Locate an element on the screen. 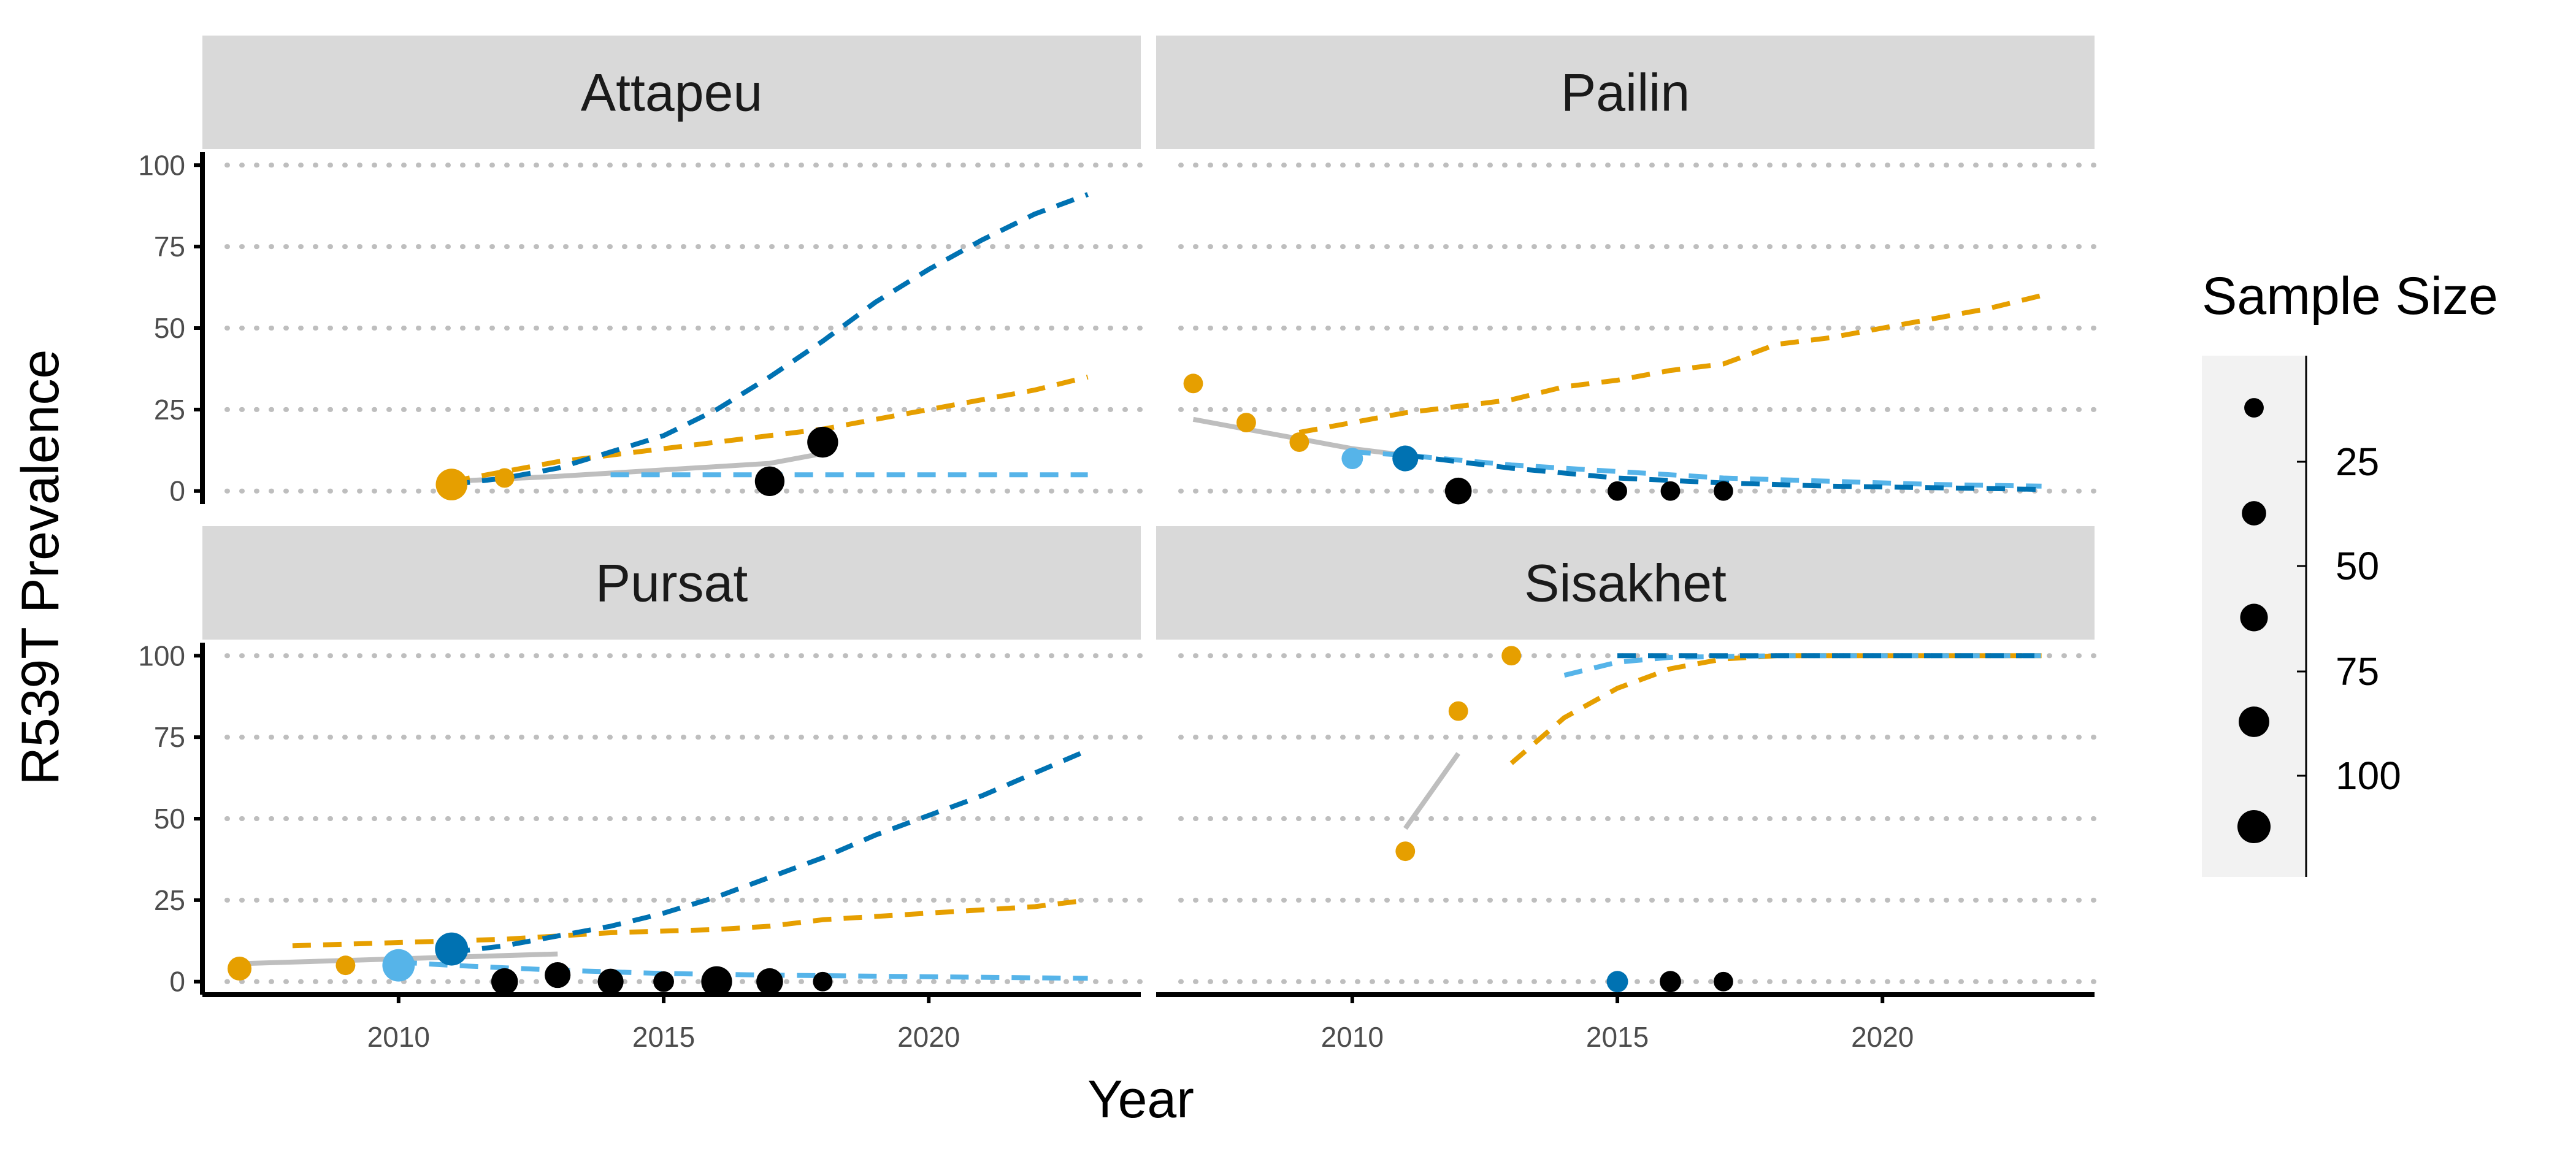 The height and width of the screenshot is (1159, 2576). legend: Sample Size 25 50 75 100 is located at coordinates (2350, 572).